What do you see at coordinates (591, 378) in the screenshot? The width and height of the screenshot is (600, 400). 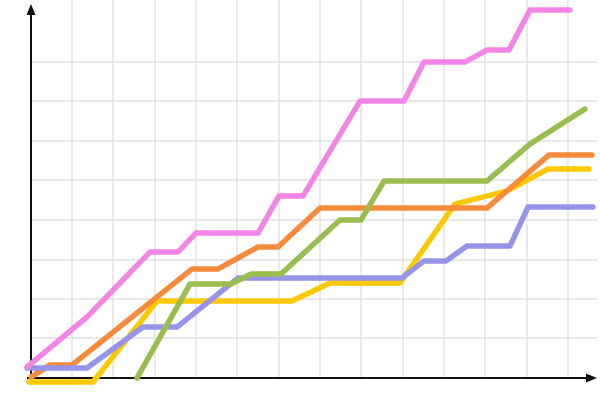 I see `x-axis-arrow` at bounding box center [591, 378].